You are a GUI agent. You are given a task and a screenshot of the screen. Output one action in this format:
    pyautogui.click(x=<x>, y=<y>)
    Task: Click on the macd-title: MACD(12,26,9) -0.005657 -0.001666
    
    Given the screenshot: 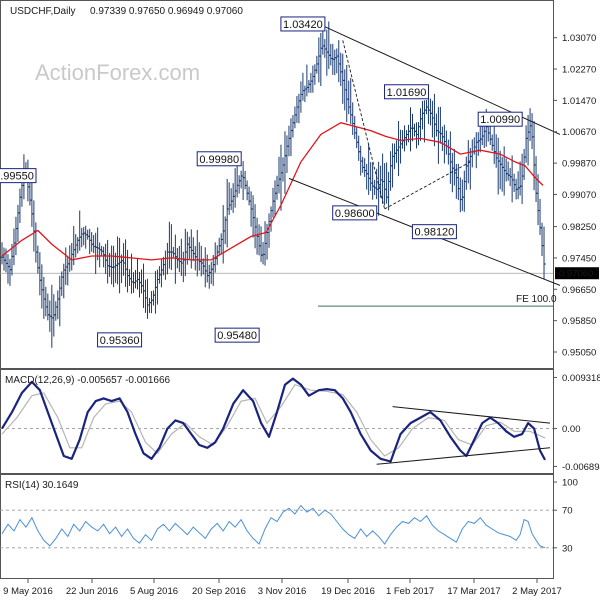 What is the action you would take?
    pyautogui.click(x=88, y=380)
    